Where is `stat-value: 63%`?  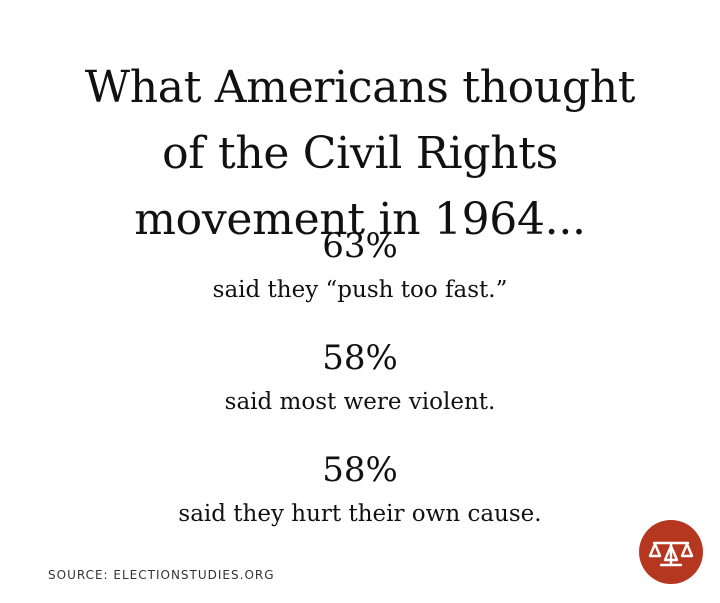 stat-value: 63% is located at coordinates (360, 246).